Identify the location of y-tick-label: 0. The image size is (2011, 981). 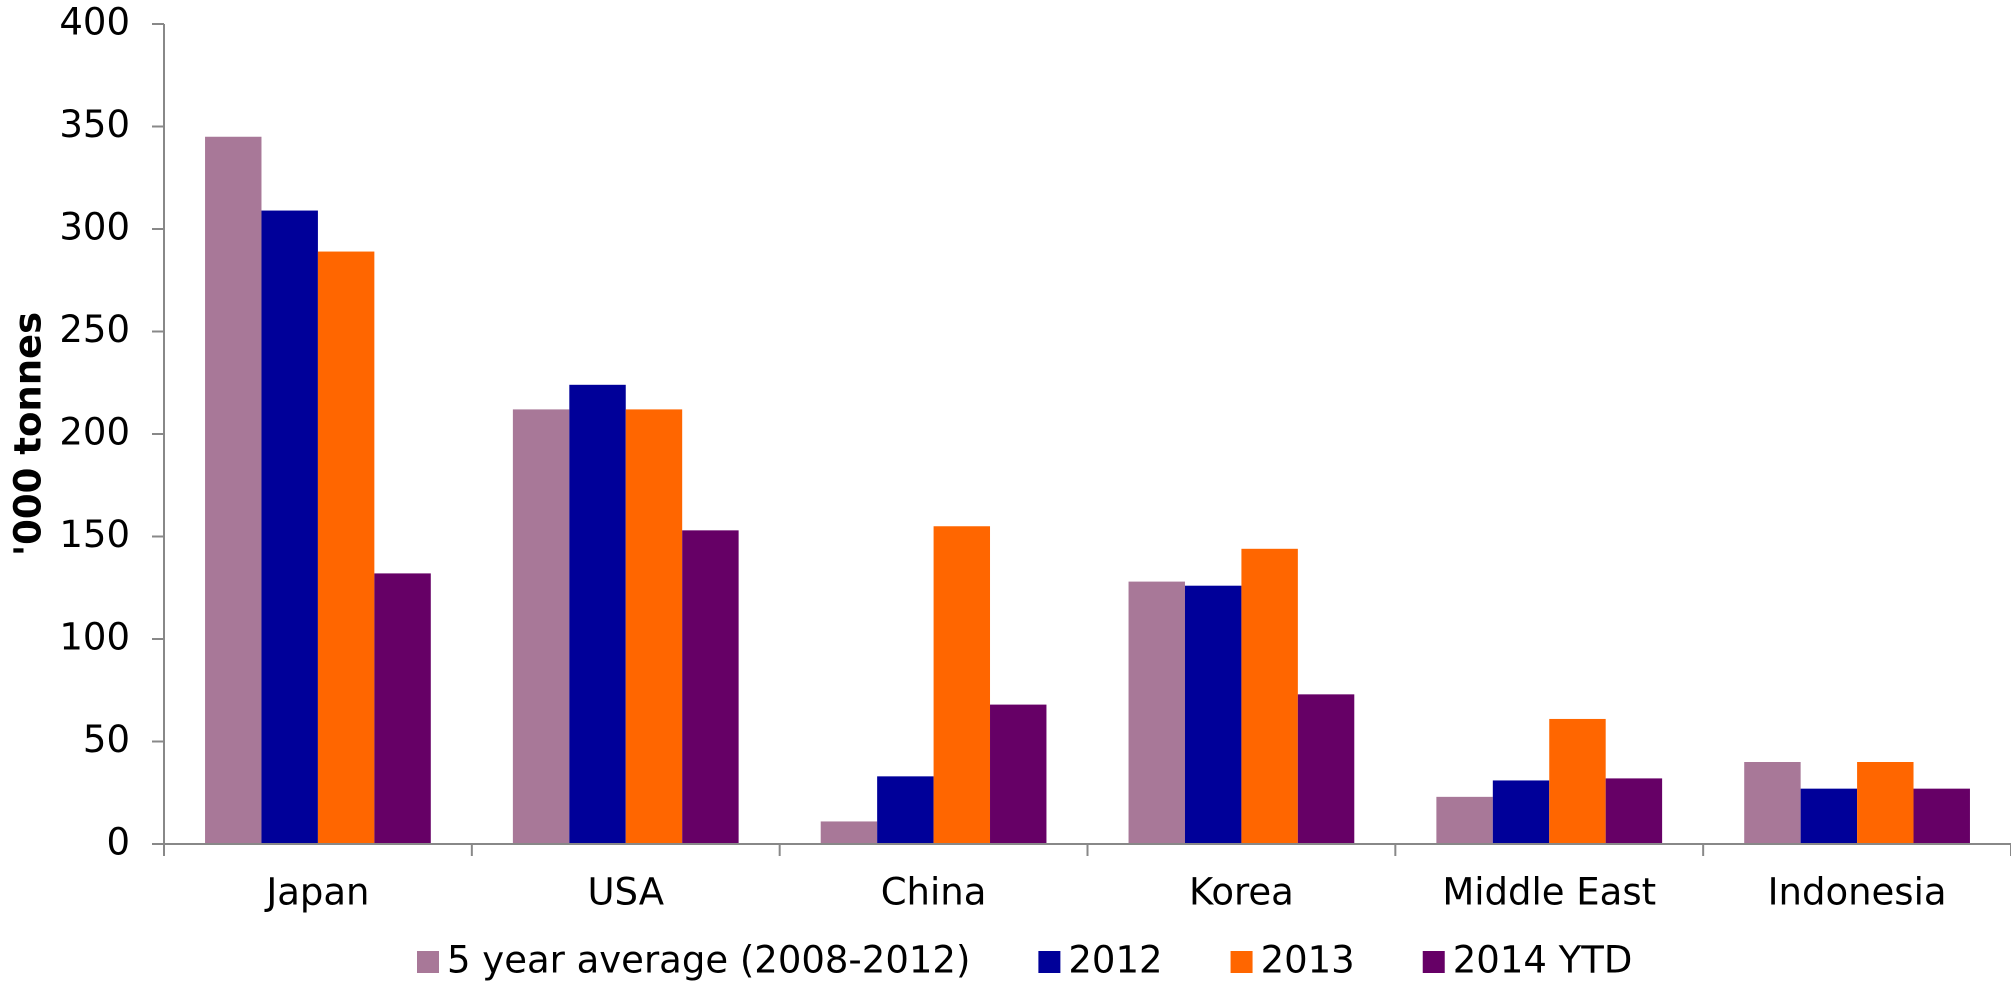
(118, 842).